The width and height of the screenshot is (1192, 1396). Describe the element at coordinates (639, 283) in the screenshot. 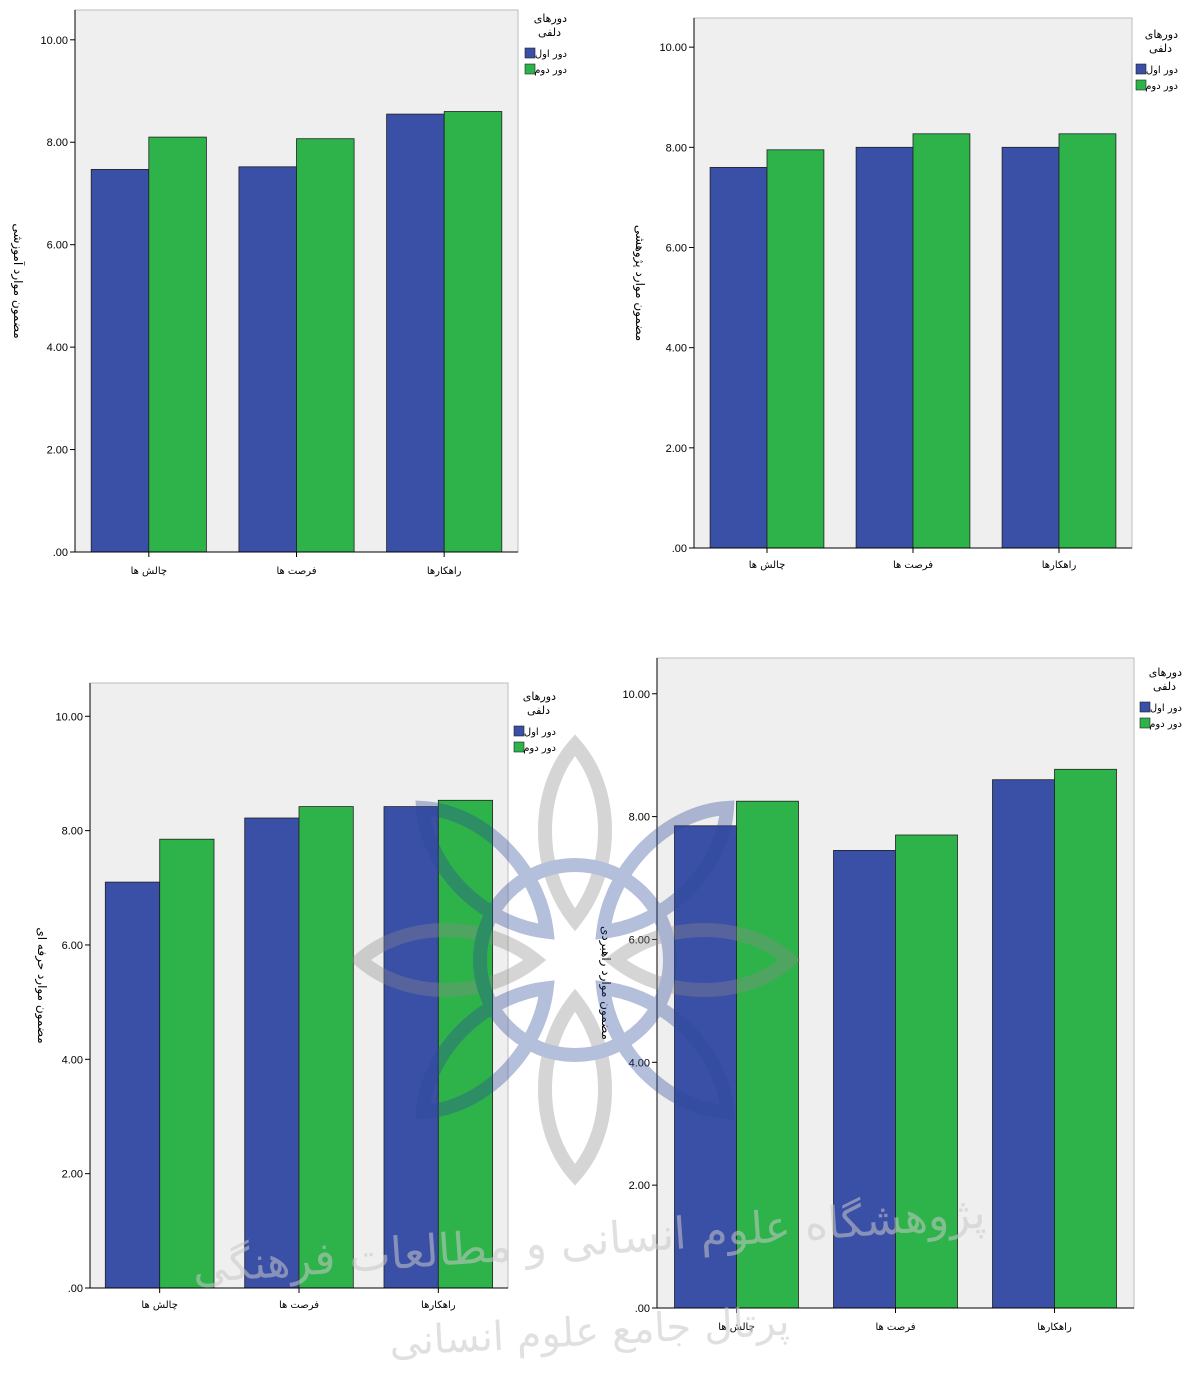

I see `y-axis-label: مضمون موارد پژوهشی` at that location.